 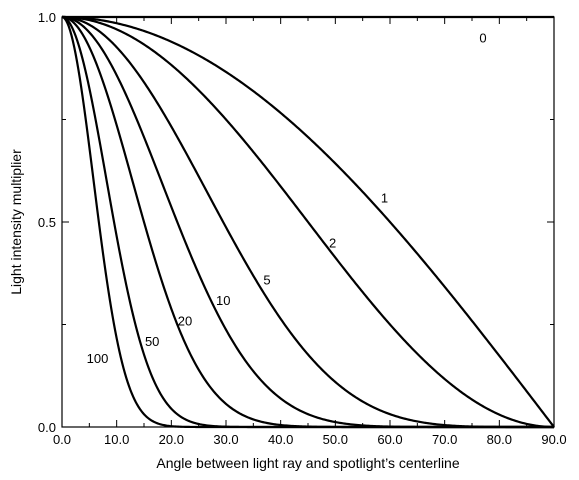 I want to click on x-tick-label: 40.0, so click(x=280, y=439).